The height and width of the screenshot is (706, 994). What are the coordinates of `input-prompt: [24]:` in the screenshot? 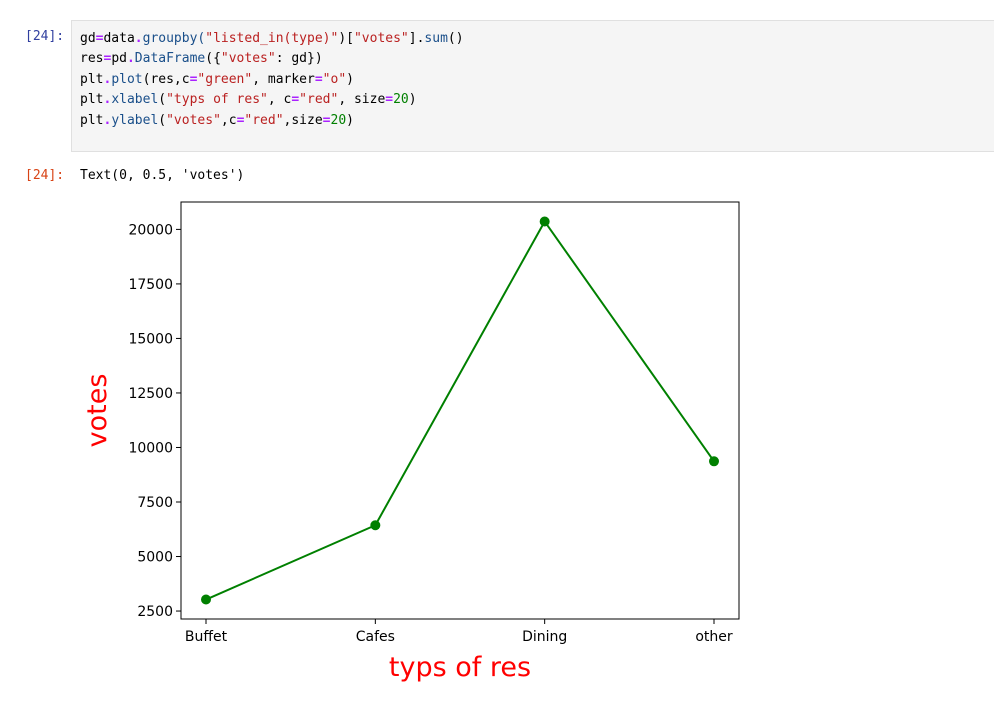 It's located at (45, 36).